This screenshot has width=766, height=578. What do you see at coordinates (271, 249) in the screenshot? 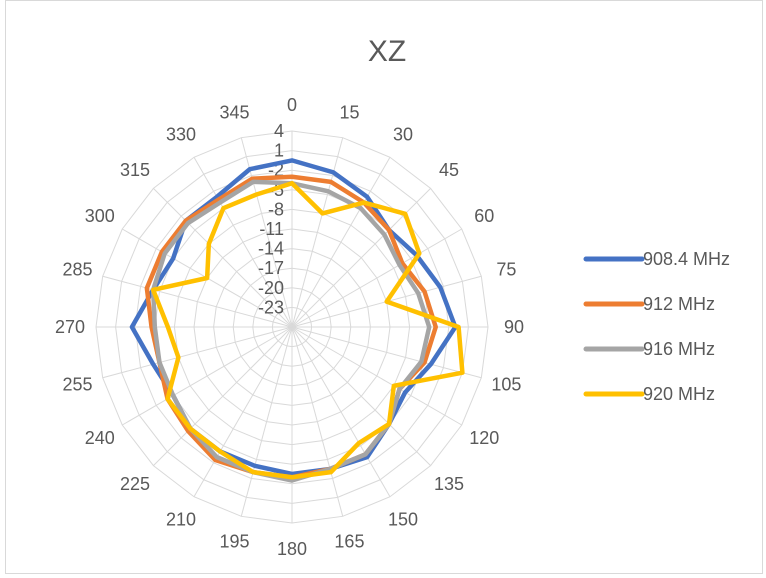
I see `radial-tick-label: -14` at bounding box center [271, 249].